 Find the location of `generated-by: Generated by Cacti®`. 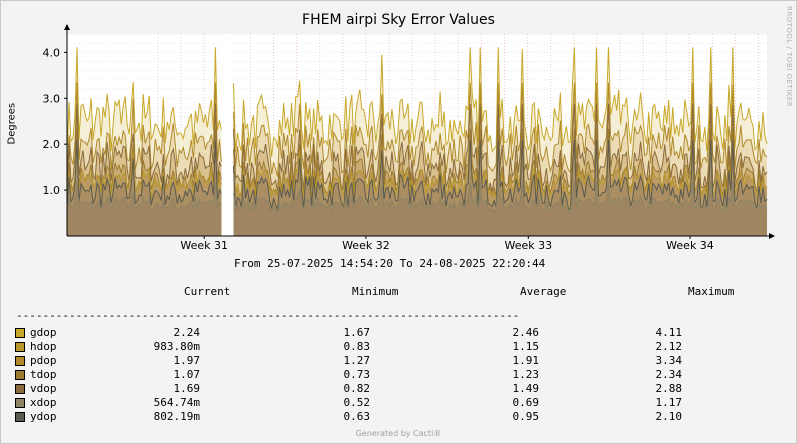

generated-by: Generated by Cacti® is located at coordinates (398, 433).